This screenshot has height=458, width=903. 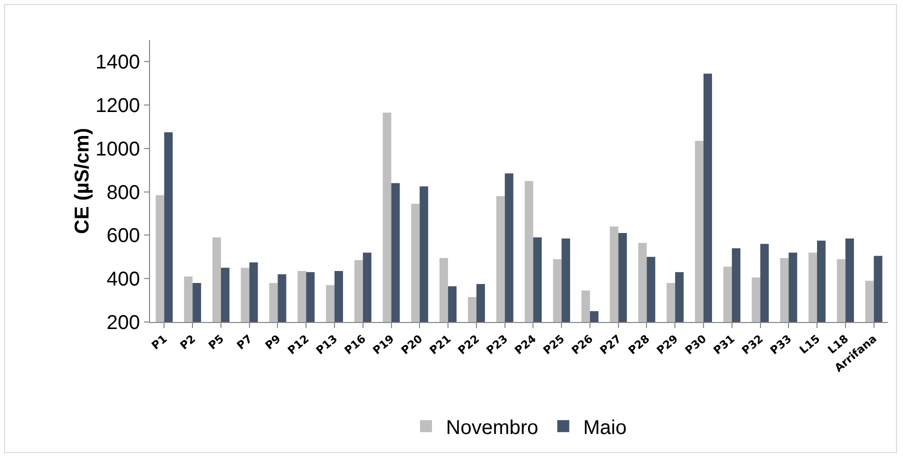 I want to click on y-axis-title: CE (µS/cm), so click(x=83, y=181).